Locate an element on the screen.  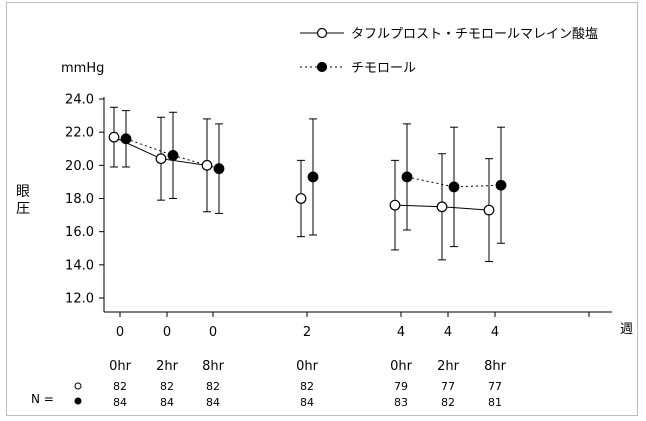
x-tick-label-week: 2 is located at coordinates (307, 332).